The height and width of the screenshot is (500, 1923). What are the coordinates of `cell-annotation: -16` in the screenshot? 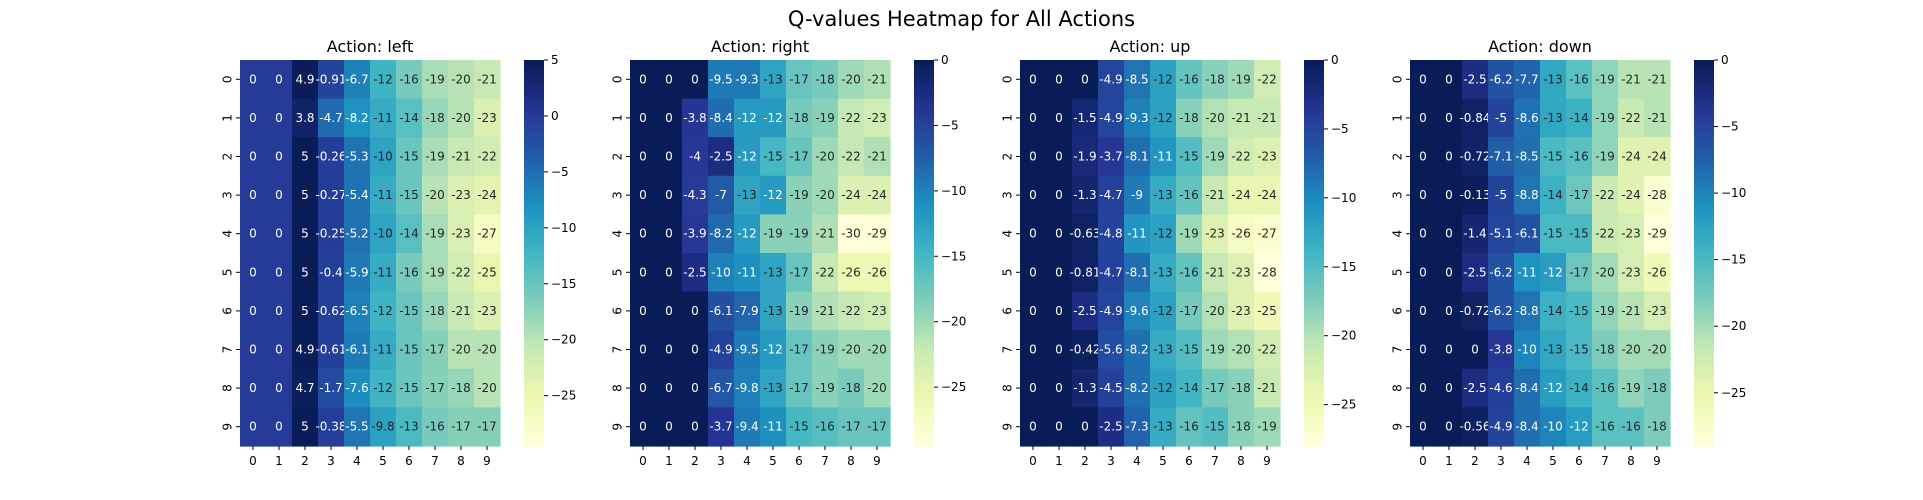 It's located at (1605, 388).